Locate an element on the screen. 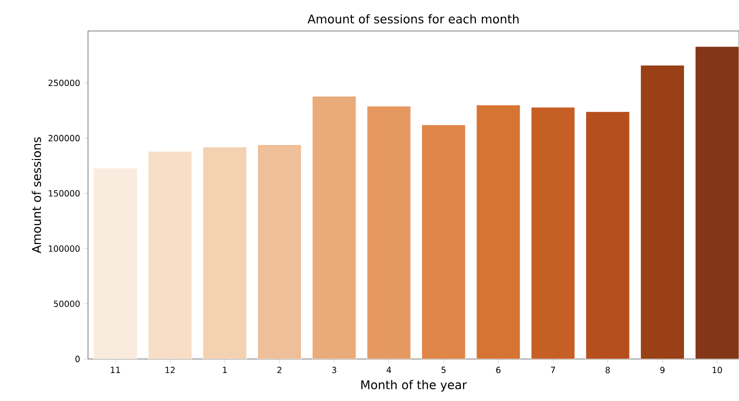 The height and width of the screenshot is (401, 739). y-tick-label: 250000 is located at coordinates (64, 83).